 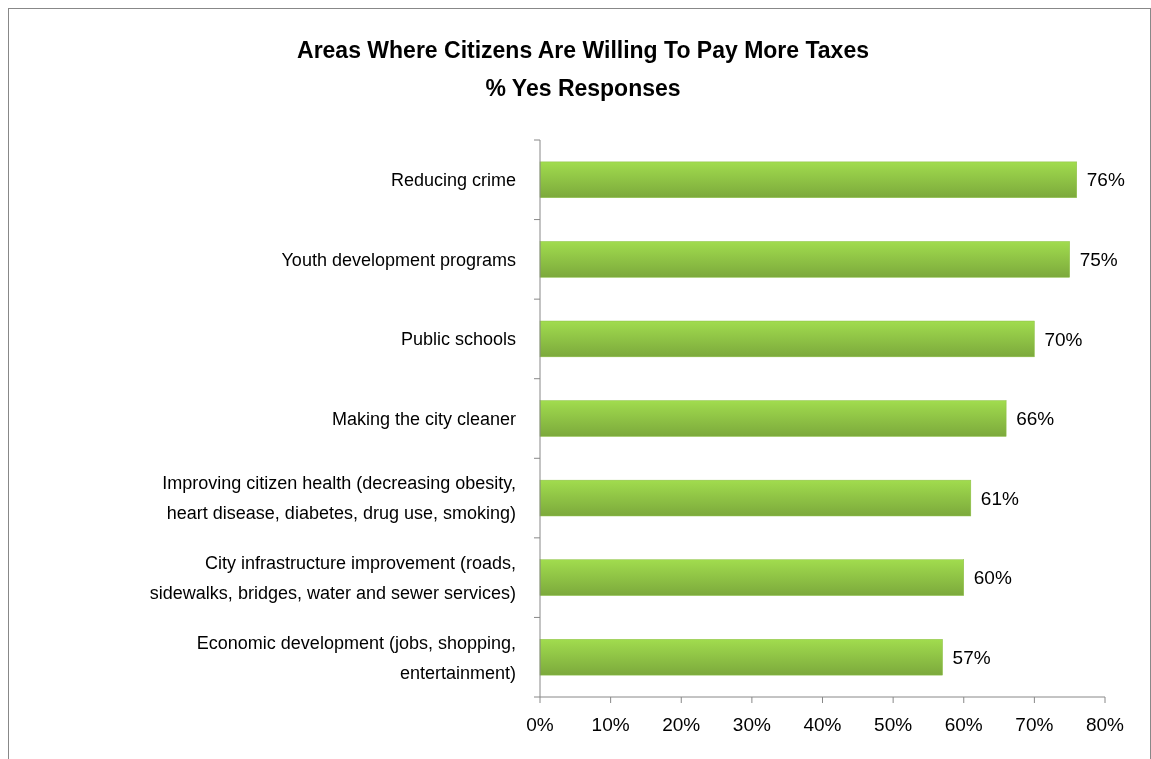 What do you see at coordinates (893, 724) in the screenshot?
I see `x-tick-label: 50%` at bounding box center [893, 724].